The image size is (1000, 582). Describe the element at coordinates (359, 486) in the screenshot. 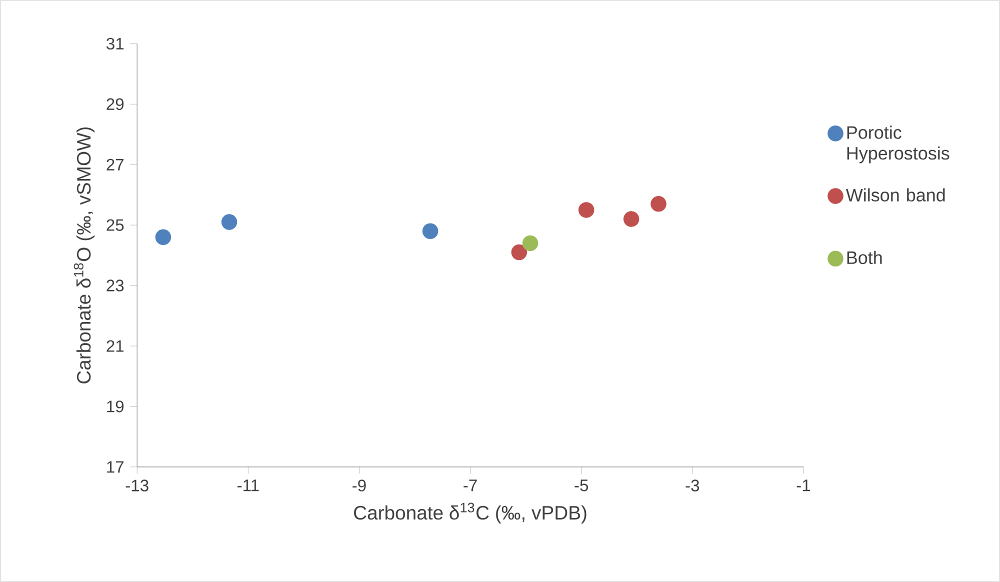

I see `x-tick-label: -9` at that location.